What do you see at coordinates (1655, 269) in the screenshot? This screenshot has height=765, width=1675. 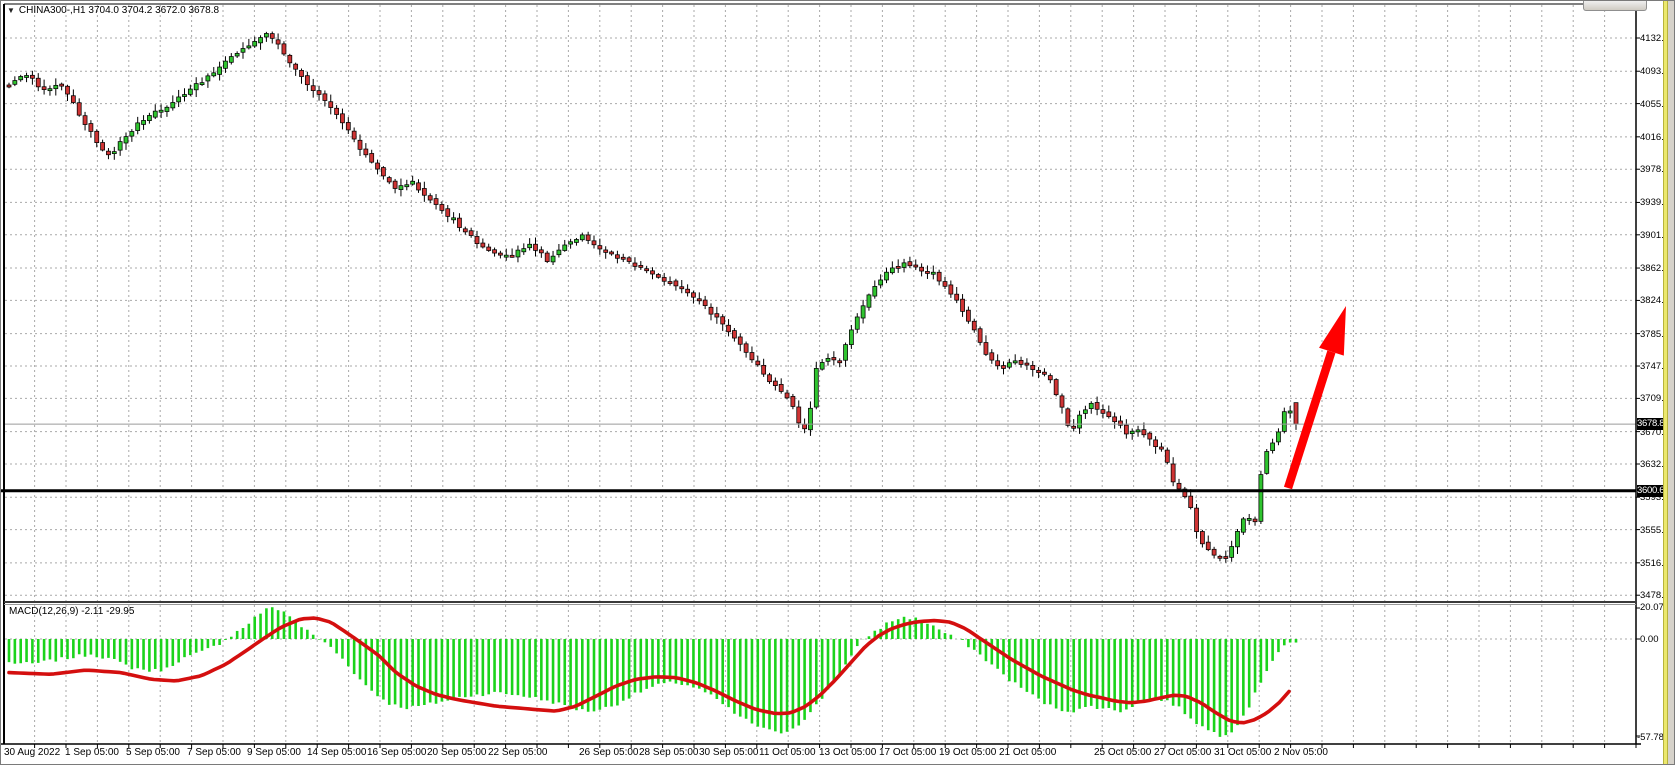 I see `price-tick-label: 3862.0` at bounding box center [1655, 269].